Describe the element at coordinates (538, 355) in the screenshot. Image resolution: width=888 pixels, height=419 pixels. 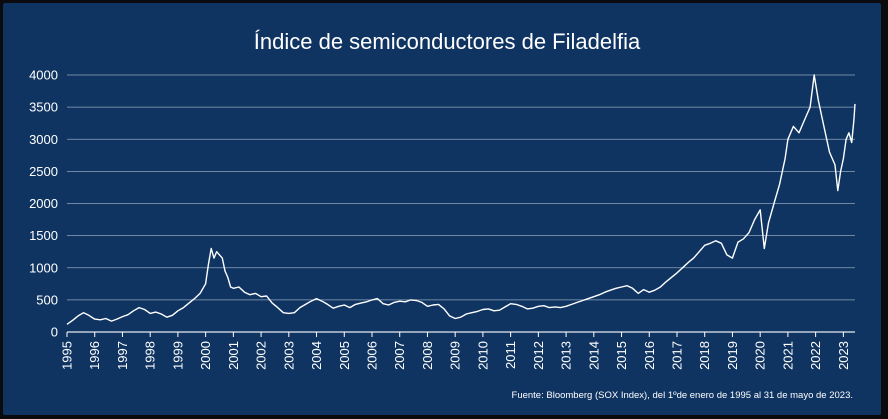
I see `x-tick-label: 2012` at that location.